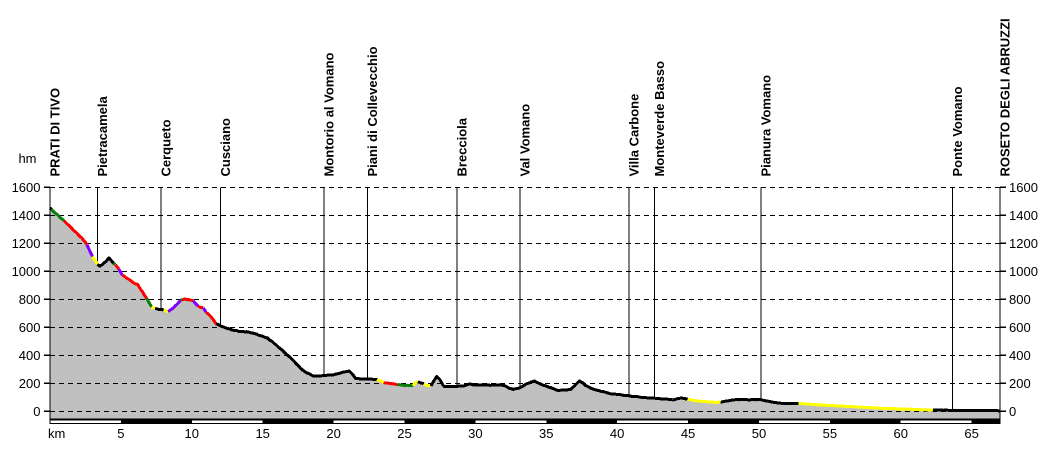  Describe the element at coordinates (165, 147) in the screenshot. I see `station-label: Cerqueto` at that location.